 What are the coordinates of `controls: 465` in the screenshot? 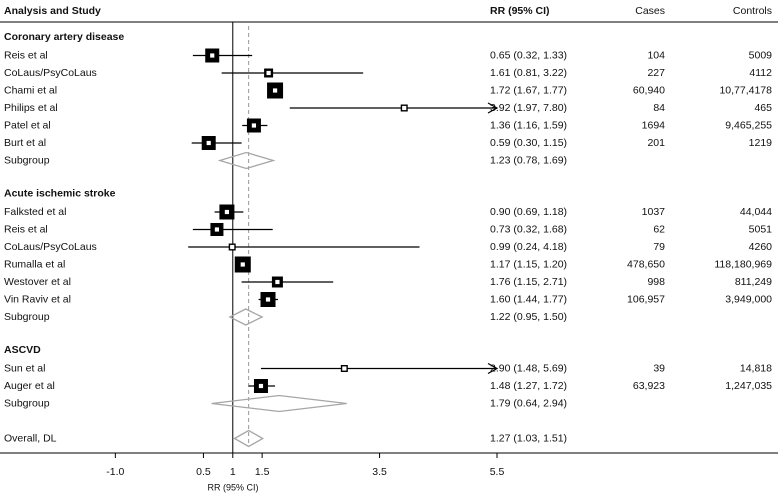 It's located at (763, 108).